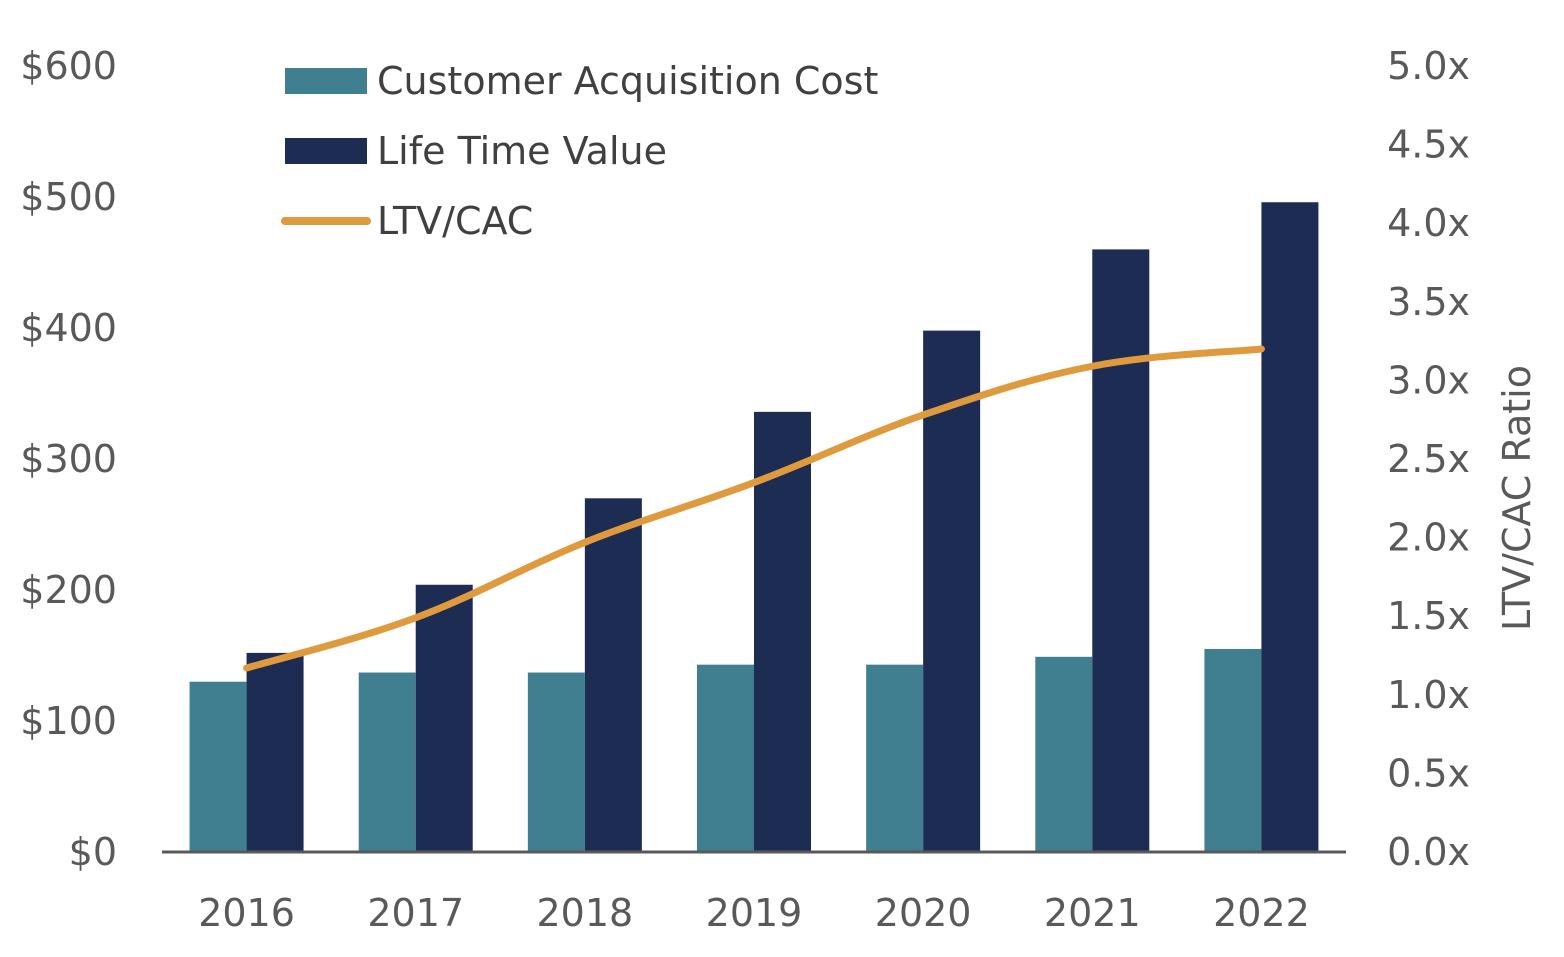  I want to click on bar-life-time-value-2017, so click(444, 718).